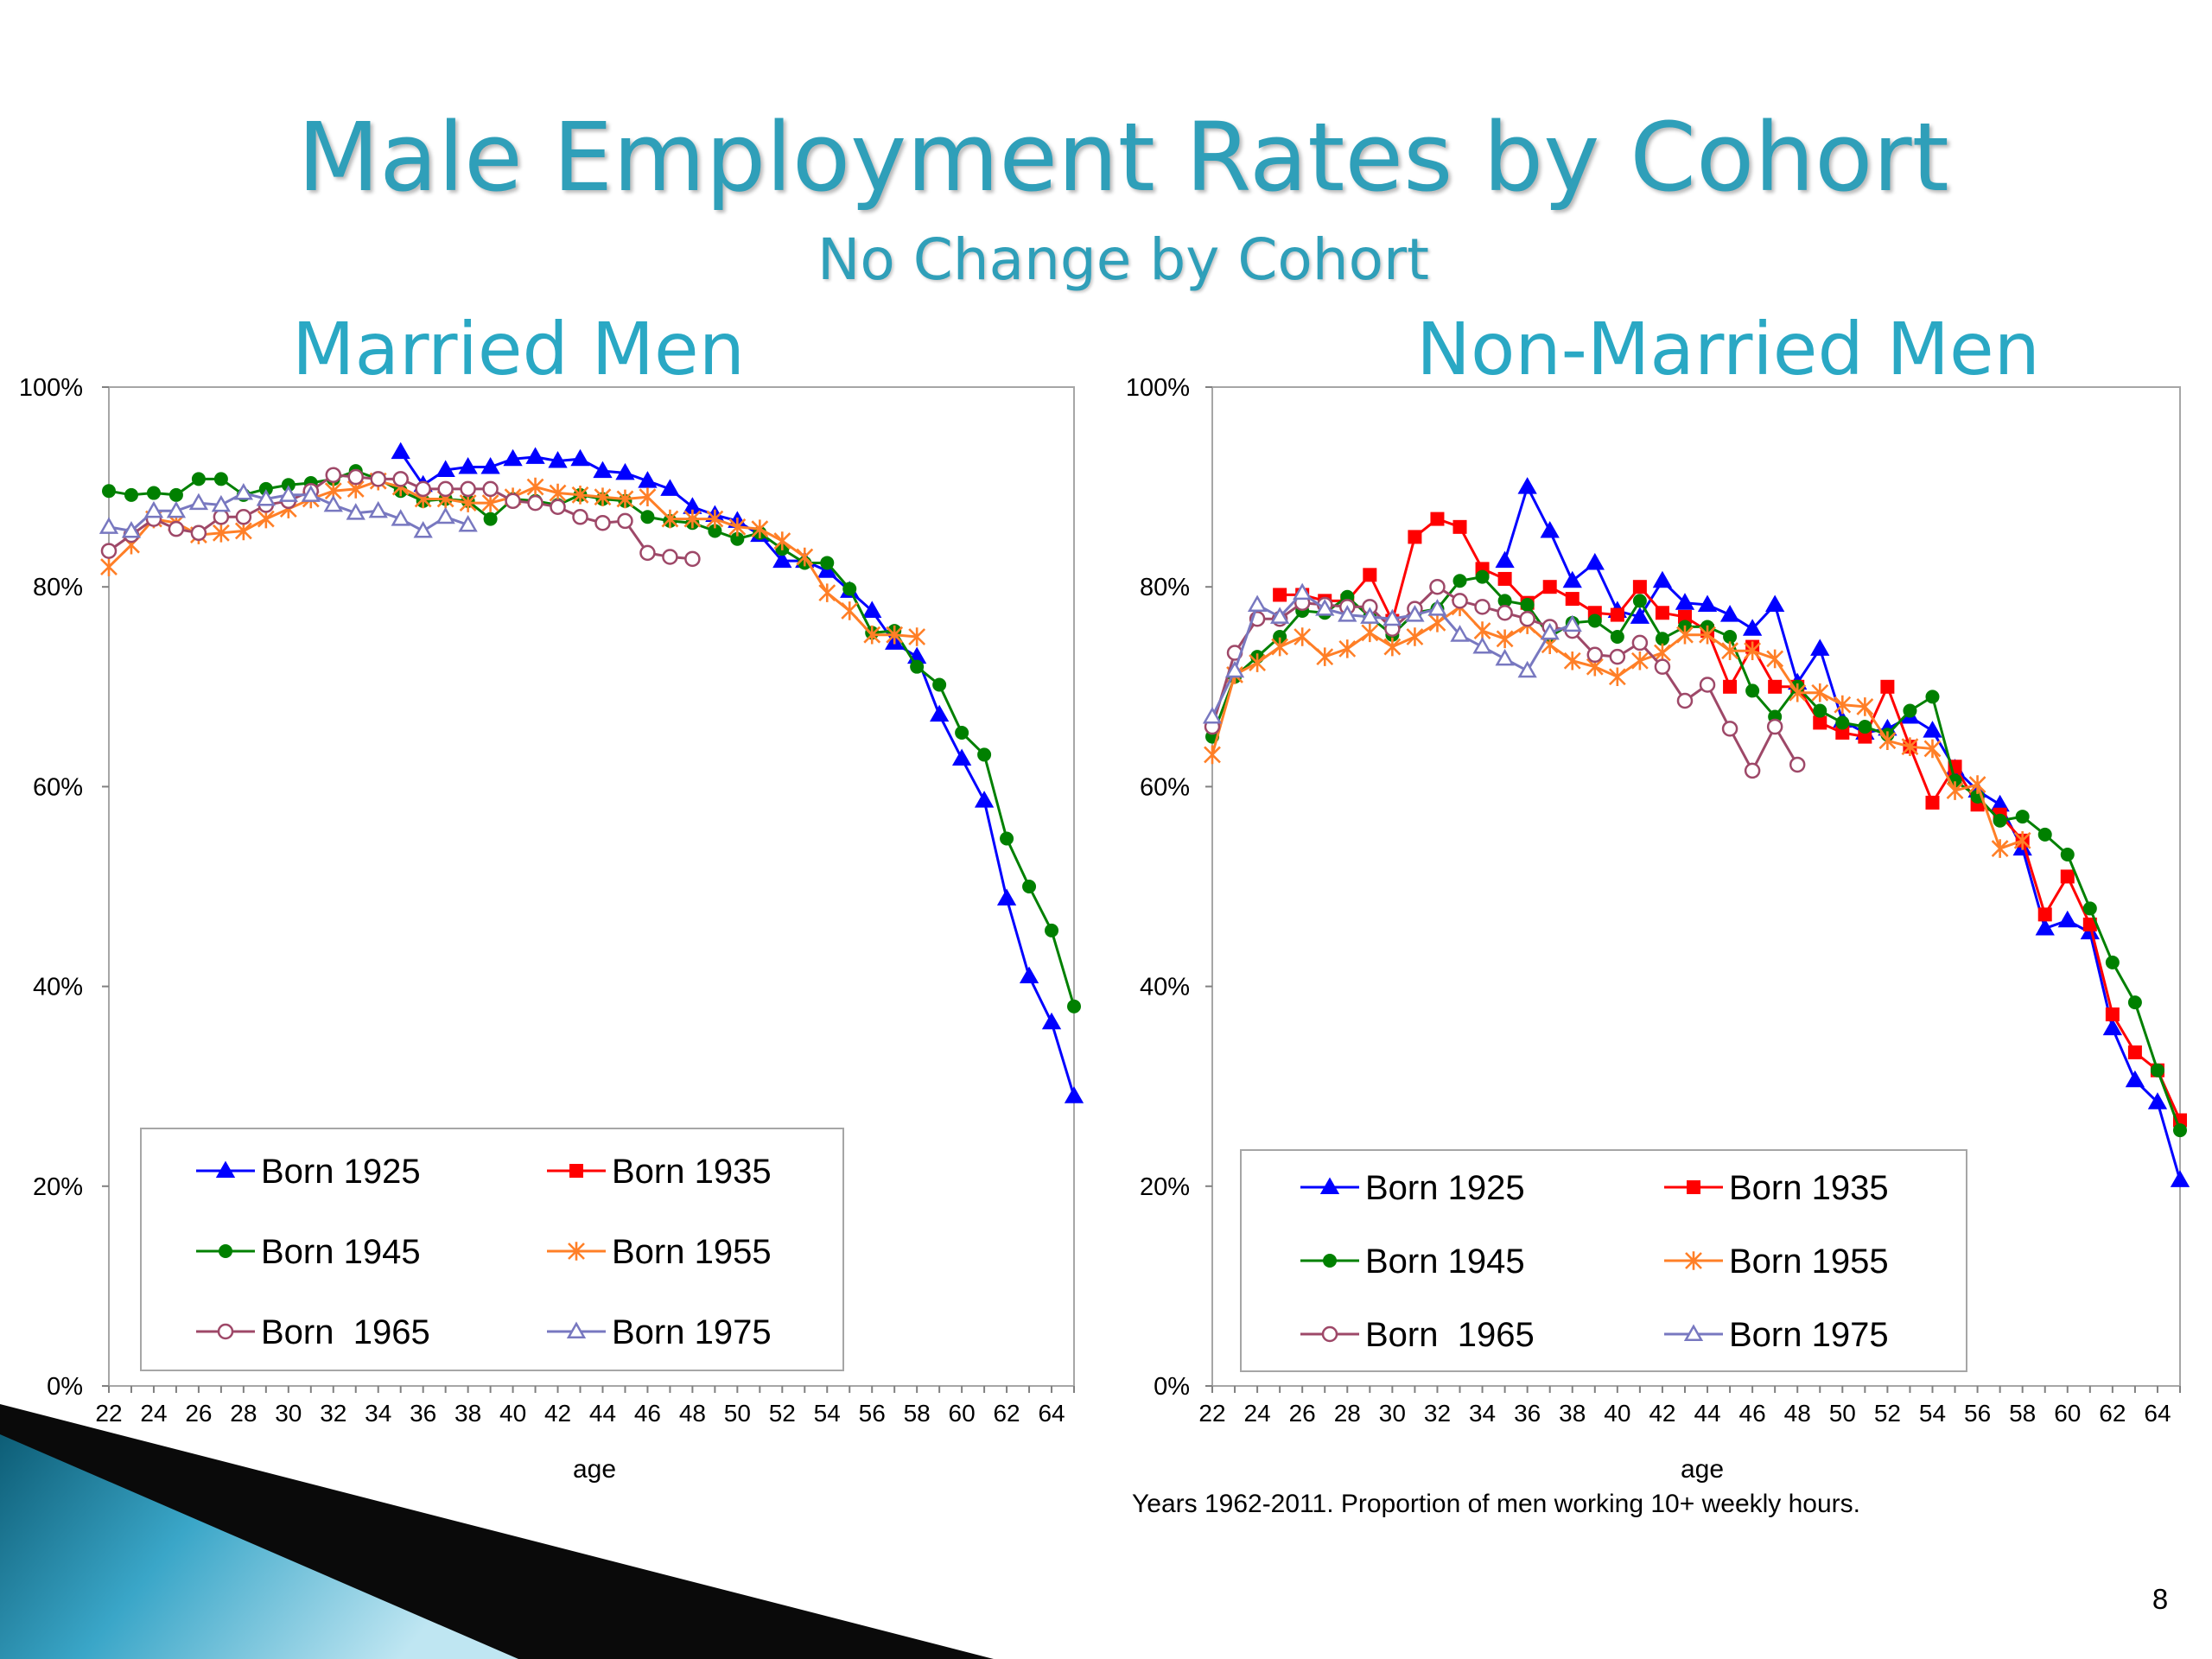  What do you see at coordinates (1165, 587) in the screenshot?
I see `nonmarried-y-tick-label: 80%` at bounding box center [1165, 587].